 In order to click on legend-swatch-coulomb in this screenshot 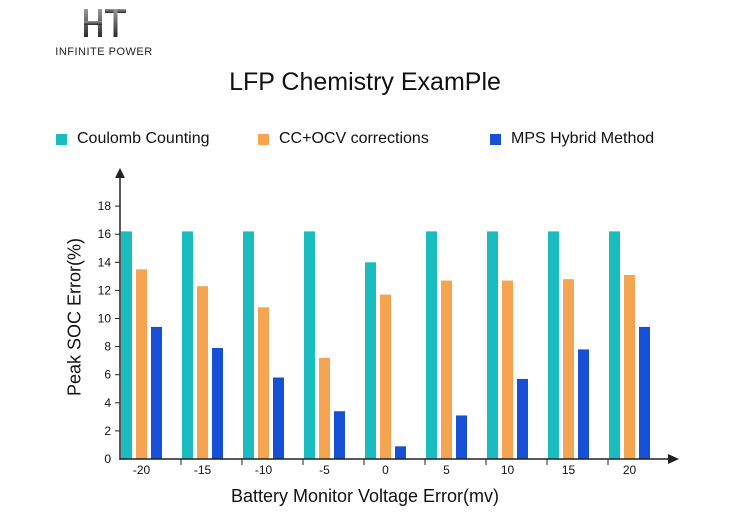, I will do `click(61, 139)`.